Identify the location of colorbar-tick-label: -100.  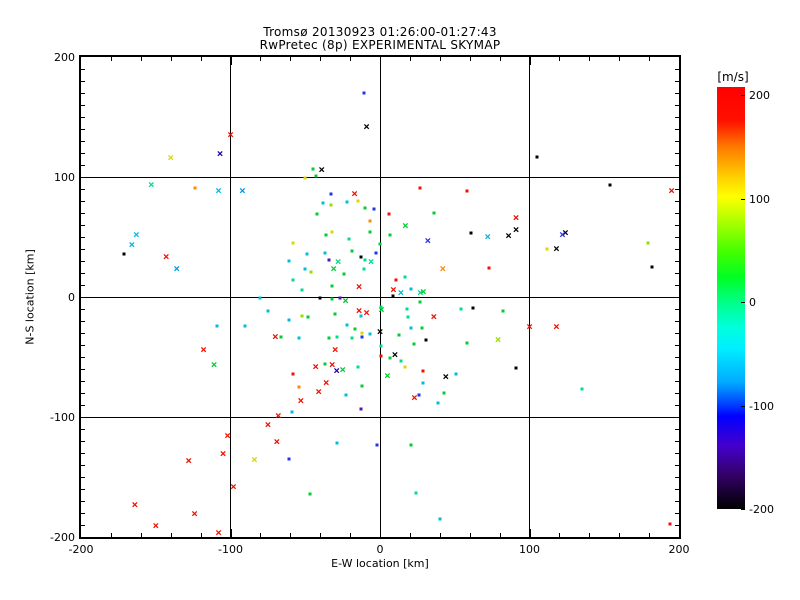
(761, 406).